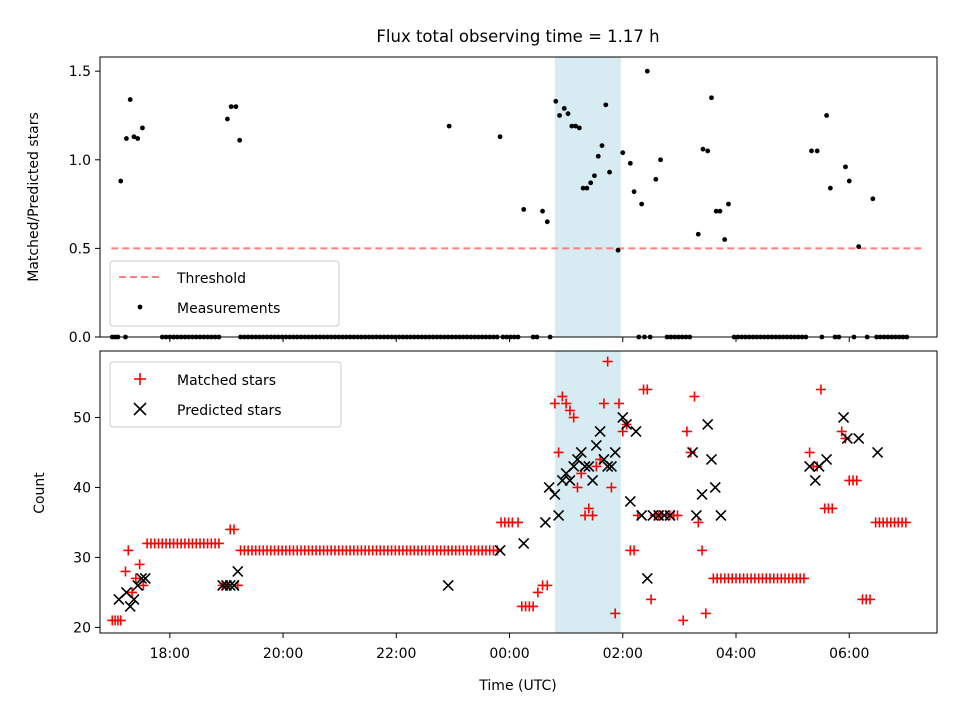  Describe the element at coordinates (82, 628) in the screenshot. I see `y-tick-label: 20` at that location.